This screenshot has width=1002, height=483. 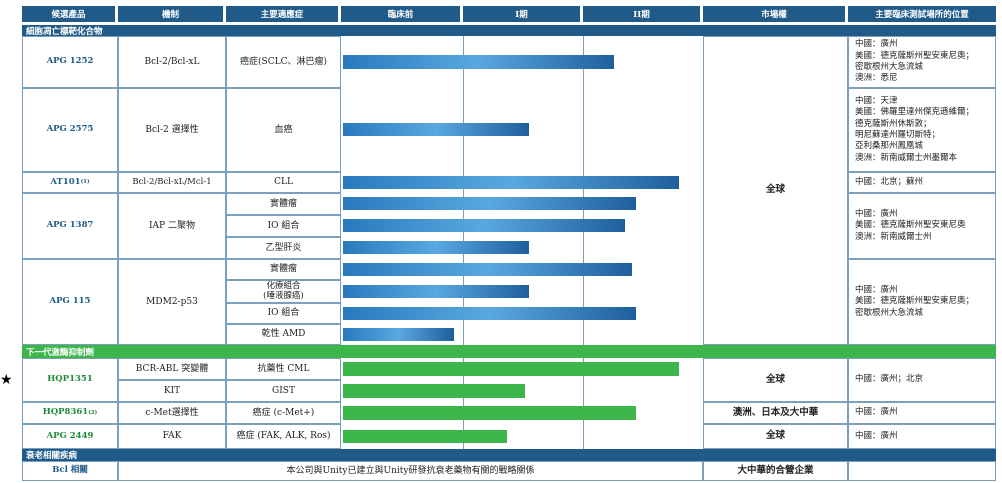 I want to click on indication-at101: CLL, so click(x=283, y=182).